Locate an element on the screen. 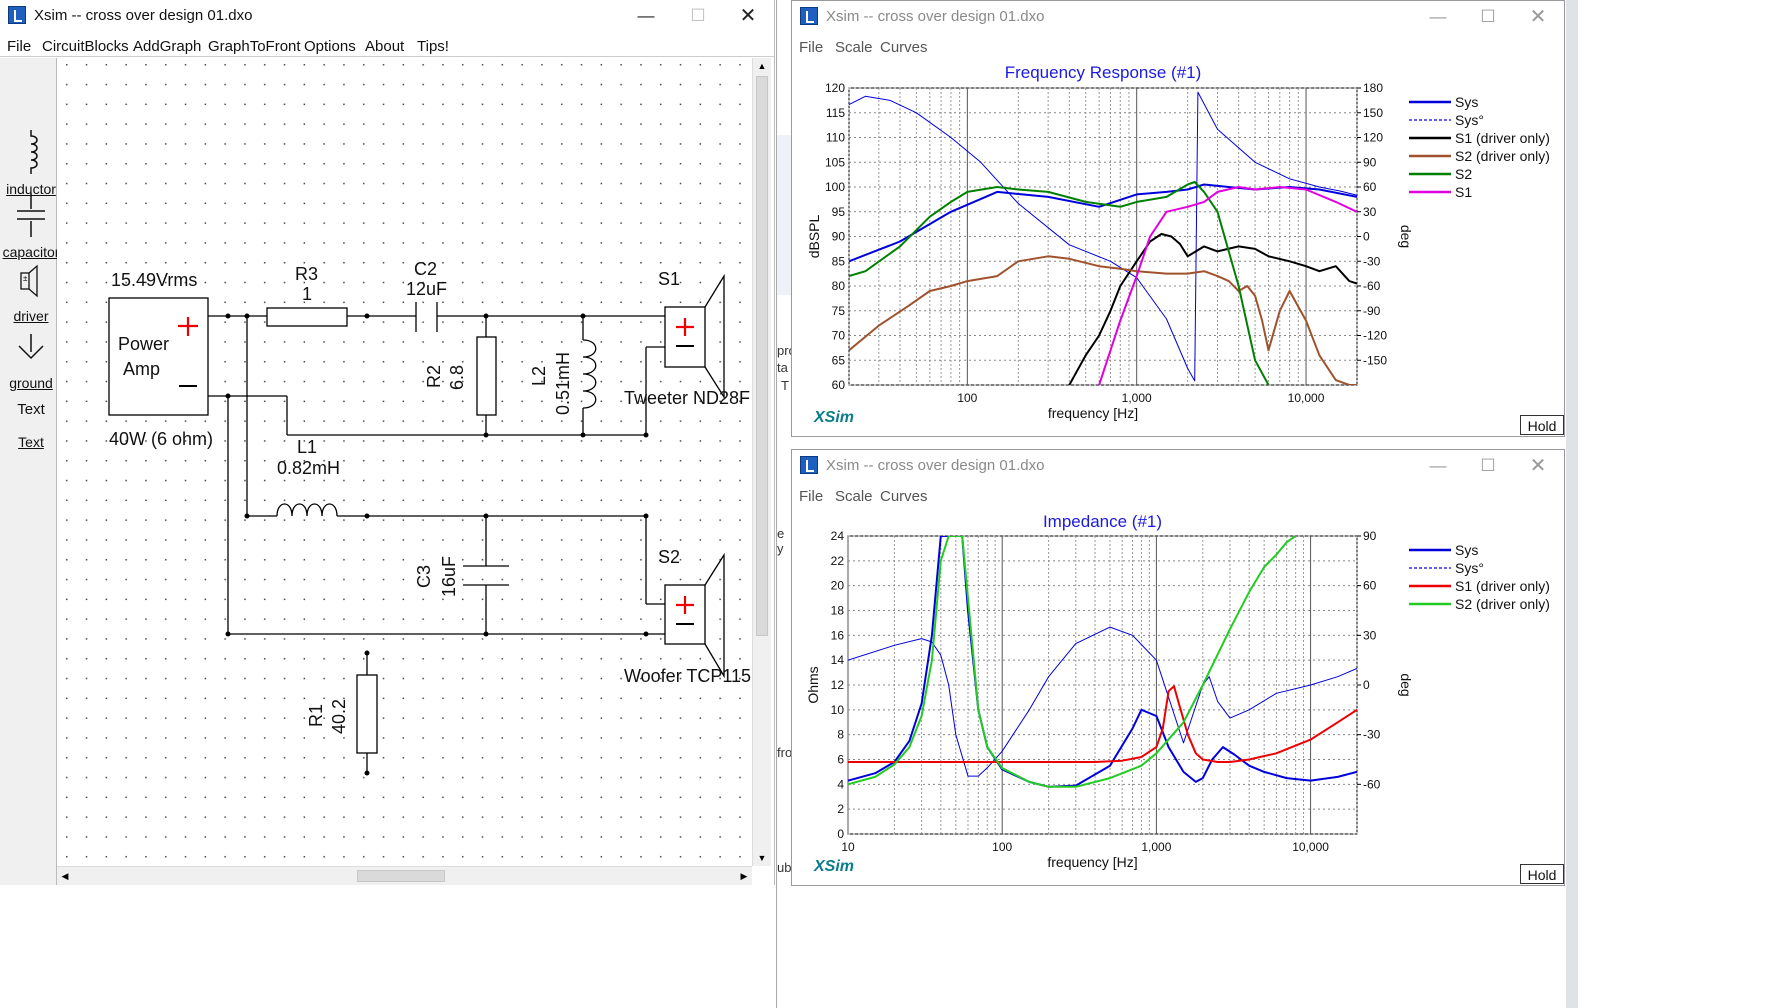 The image size is (1778, 1008). horizontal-scrollbar: ◀ ▶ is located at coordinates (404, 875).